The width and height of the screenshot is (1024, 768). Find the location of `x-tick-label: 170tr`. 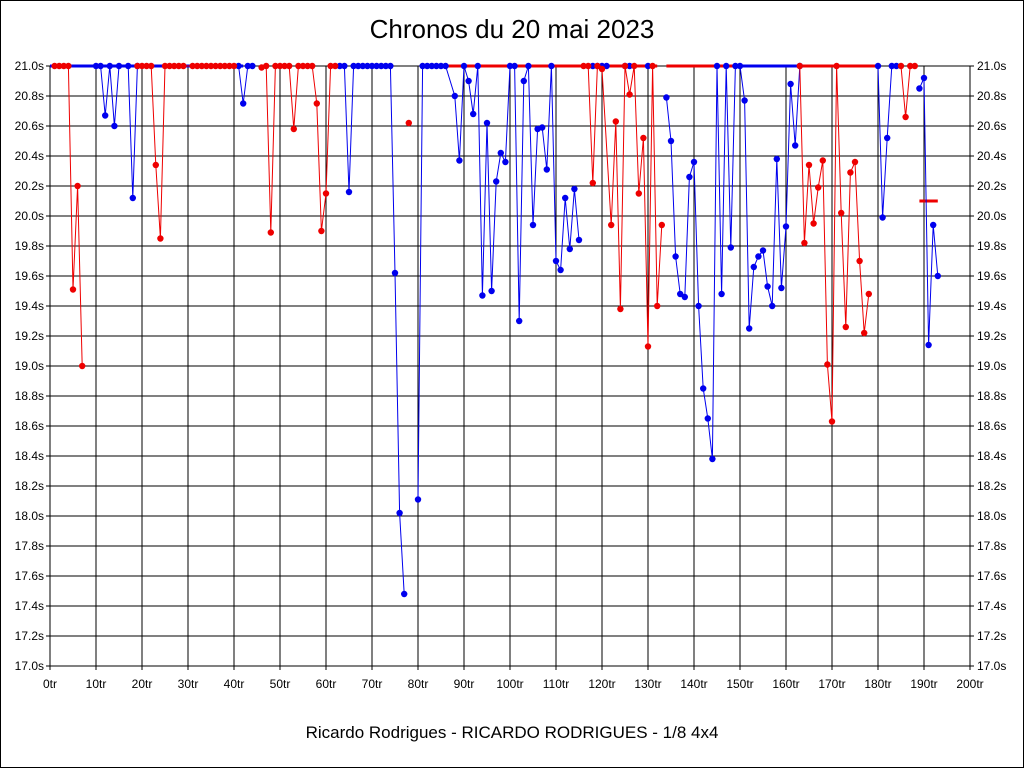

x-tick-label: 170tr is located at coordinates (831, 684).